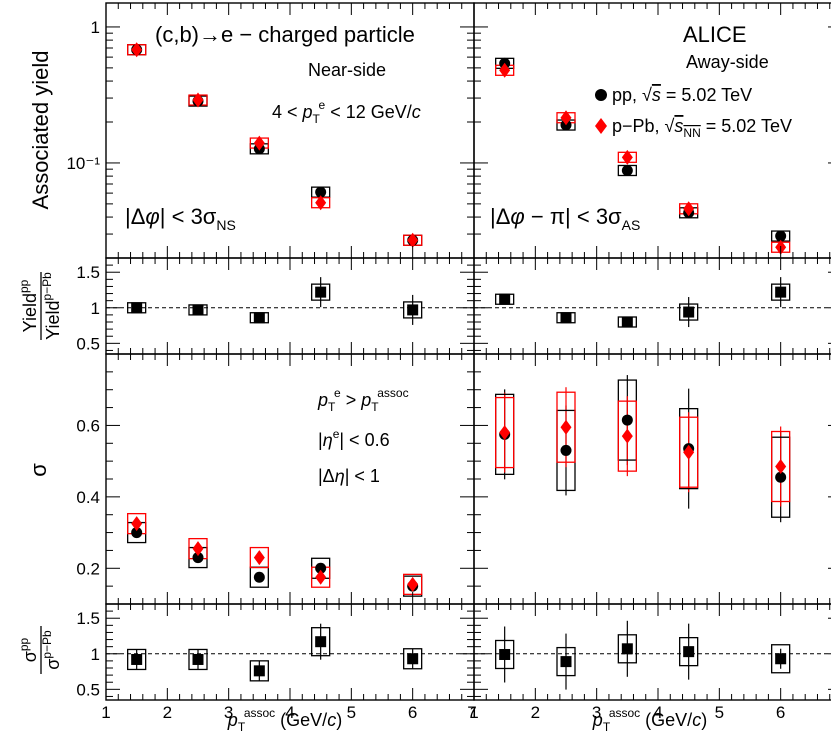 The height and width of the screenshot is (736, 831). Describe the element at coordinates (727, 62) in the screenshot. I see `away-side-title: Away-side` at that location.